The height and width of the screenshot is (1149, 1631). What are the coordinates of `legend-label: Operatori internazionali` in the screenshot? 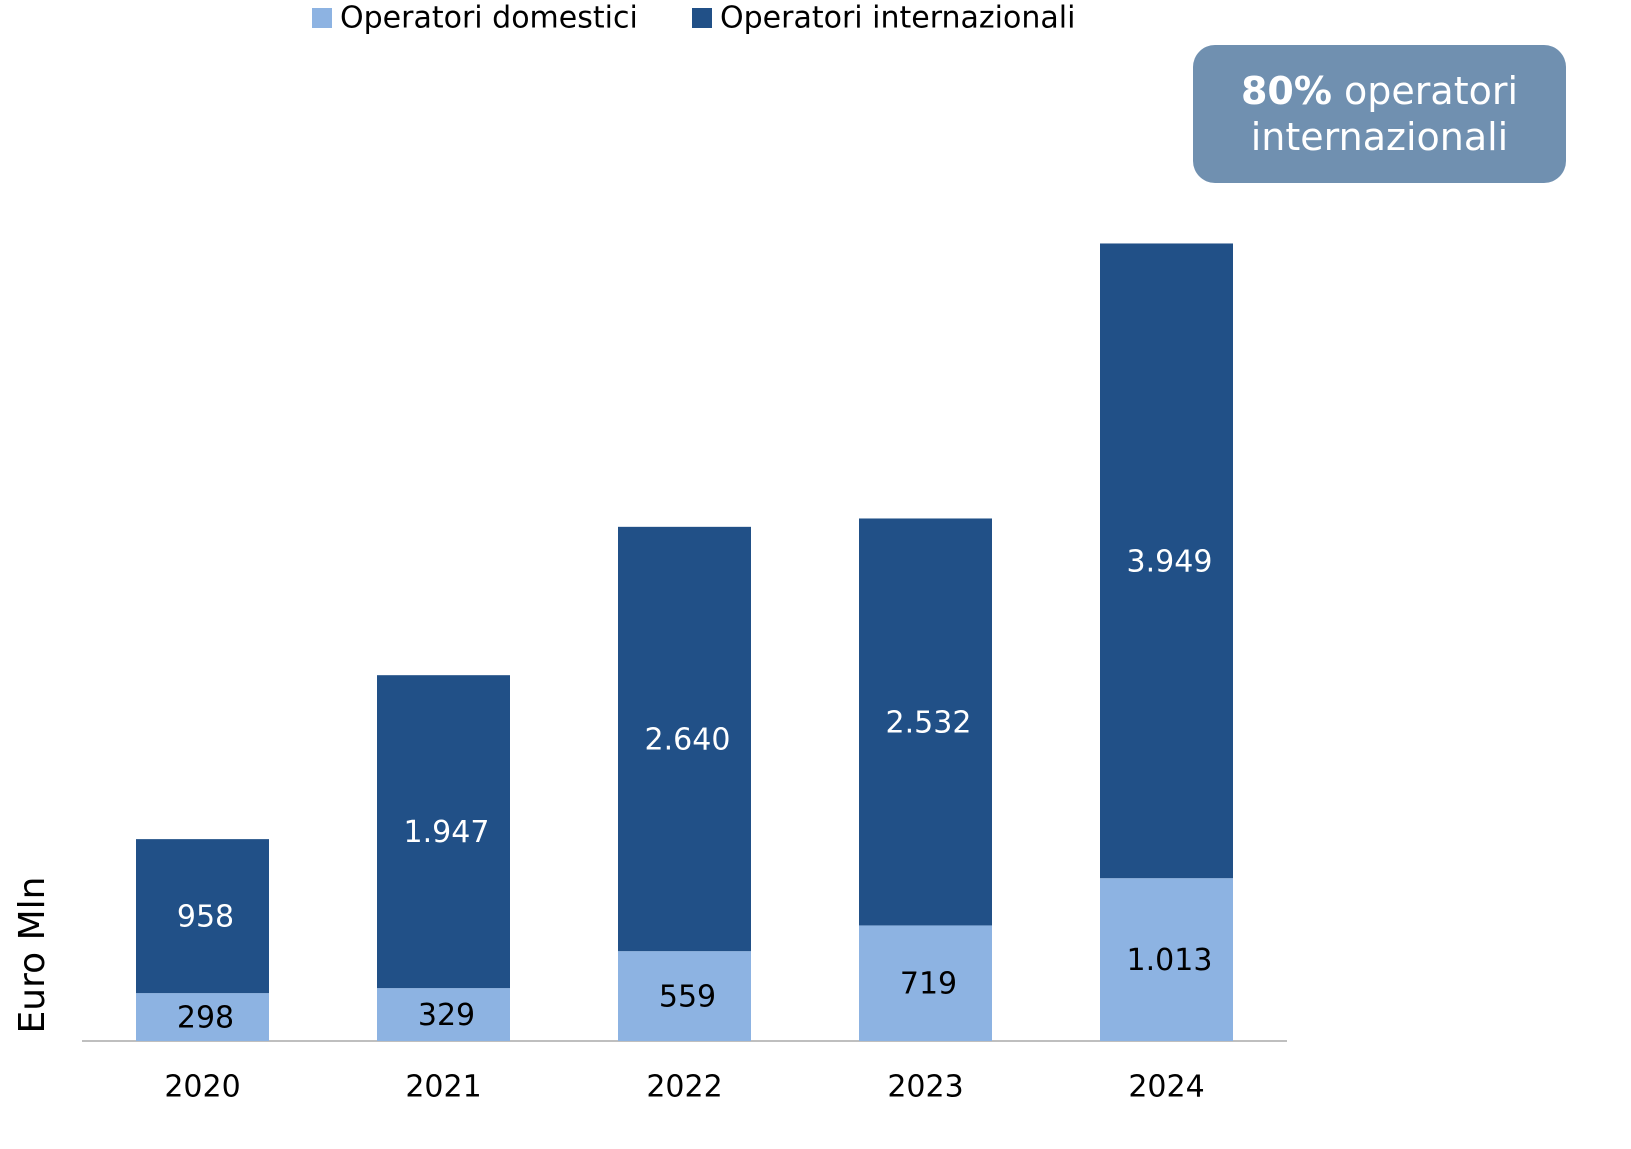 It's located at (897, 18).